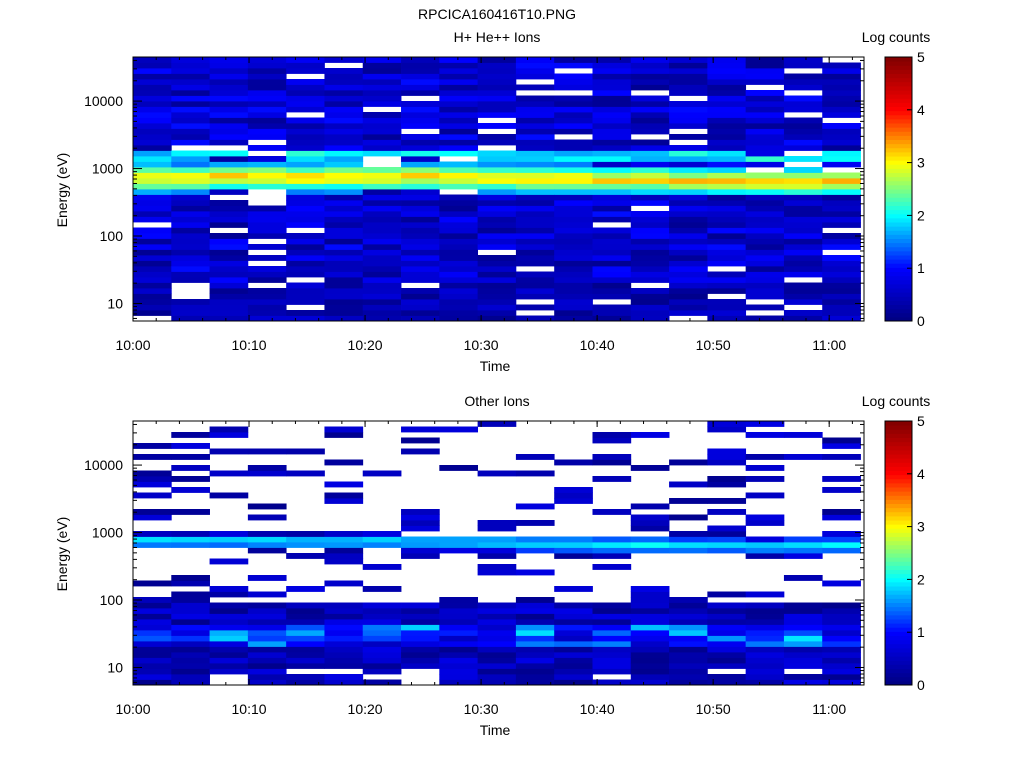 The image size is (1024, 768). What do you see at coordinates (103, 465) in the screenshot?
I see `y-tick-label: 10000` at bounding box center [103, 465].